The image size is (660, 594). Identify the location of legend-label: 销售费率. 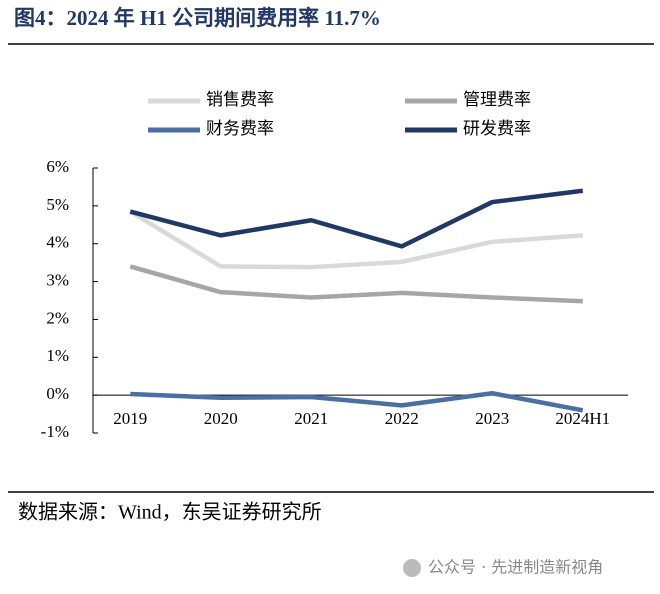
(240, 99).